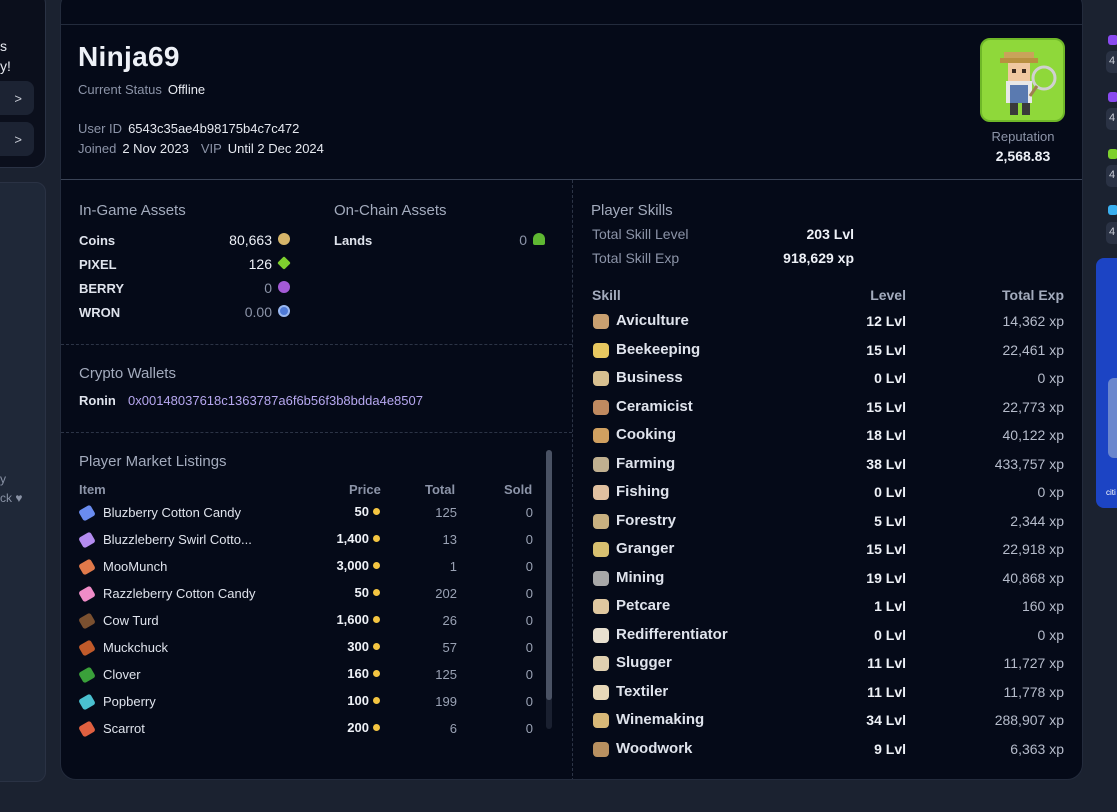  Describe the element at coordinates (453, 566) in the screenshot. I see `item-total: 1` at that location.